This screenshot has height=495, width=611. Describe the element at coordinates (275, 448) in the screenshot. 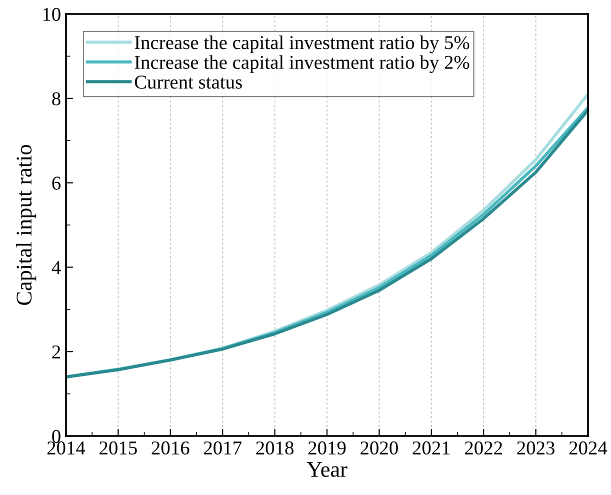

I see `x-tick-label: 2018` at that location.